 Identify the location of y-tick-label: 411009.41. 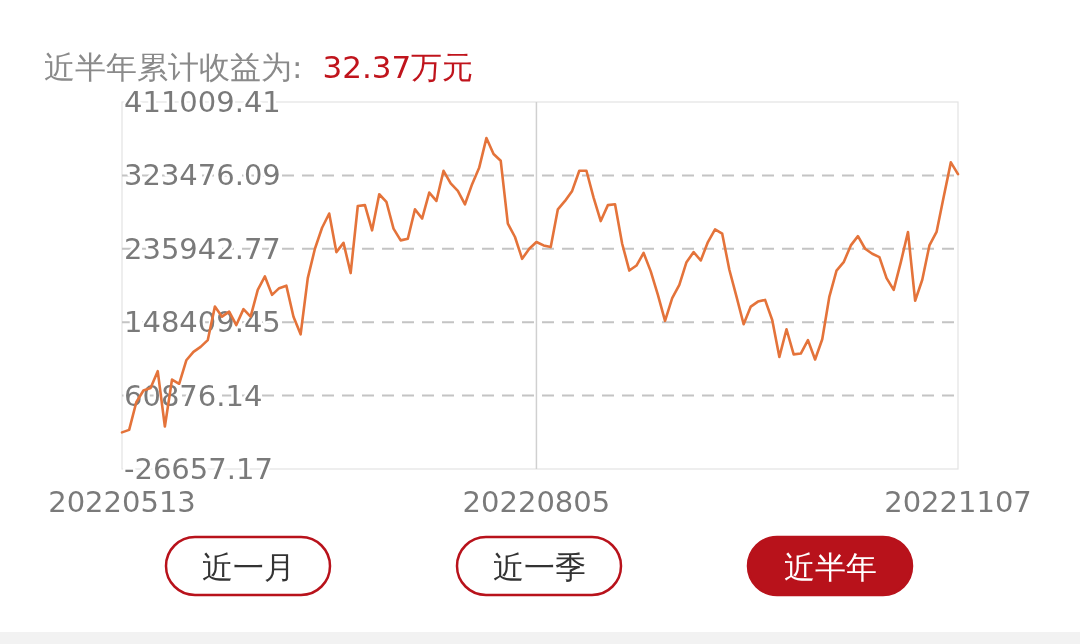
(202, 102).